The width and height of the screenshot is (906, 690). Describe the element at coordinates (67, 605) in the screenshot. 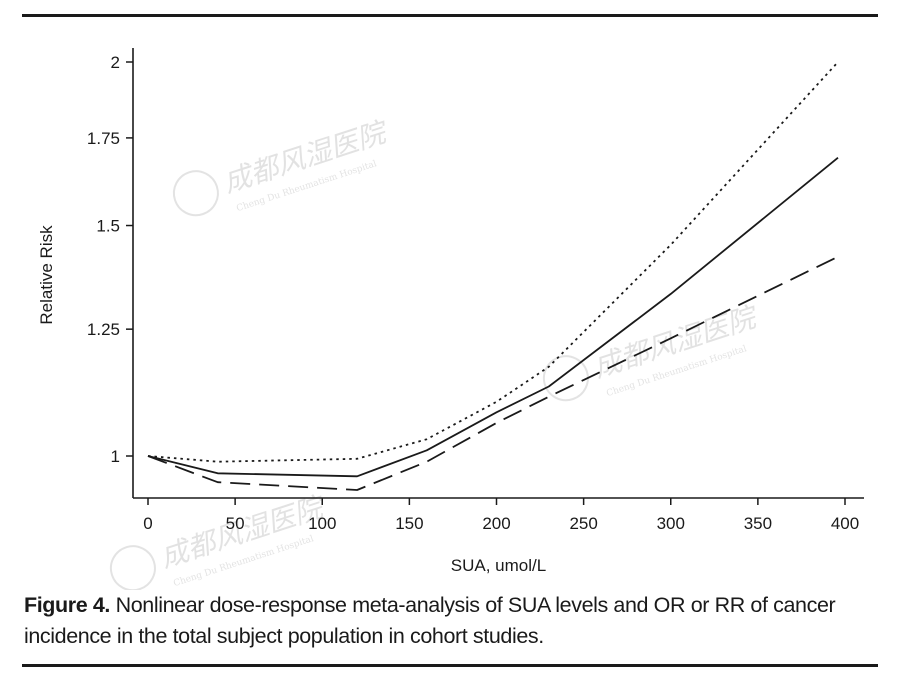

I see `figure-label: Figure 4.` at that location.